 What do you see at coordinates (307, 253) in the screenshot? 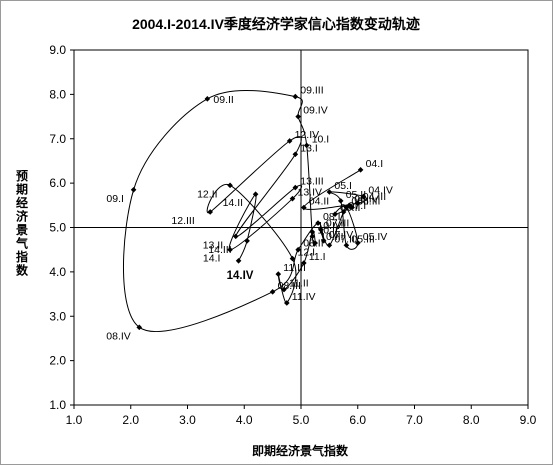
I see `data-point-label: 12.I` at bounding box center [307, 253].